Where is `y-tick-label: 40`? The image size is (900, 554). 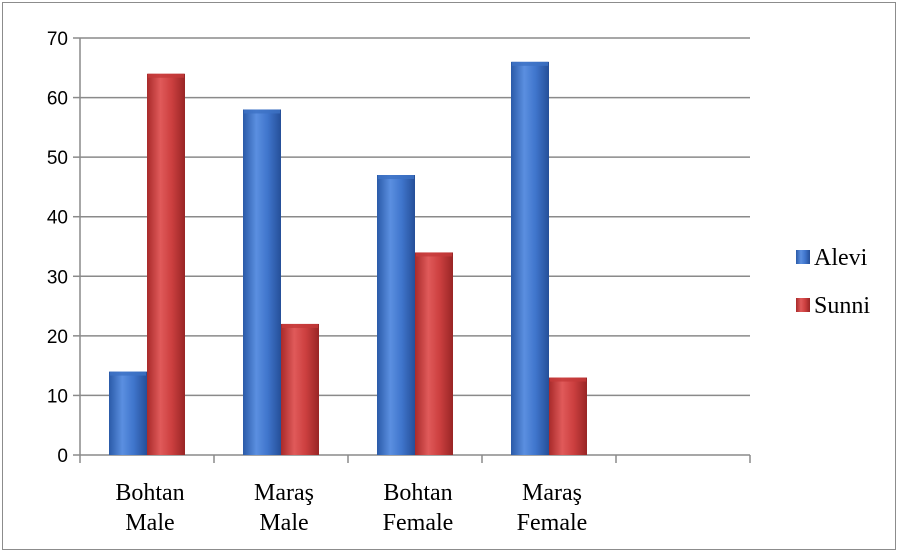
y-tick-label: 40 is located at coordinates (57, 218).